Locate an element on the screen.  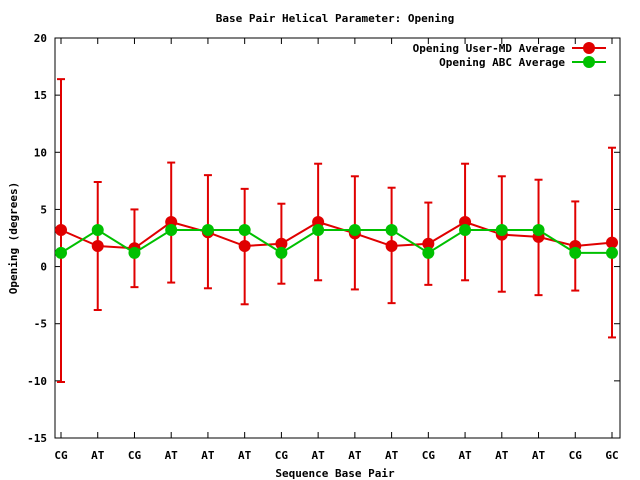
legend-label: Opening User-MD Average is located at coordinates (489, 48).